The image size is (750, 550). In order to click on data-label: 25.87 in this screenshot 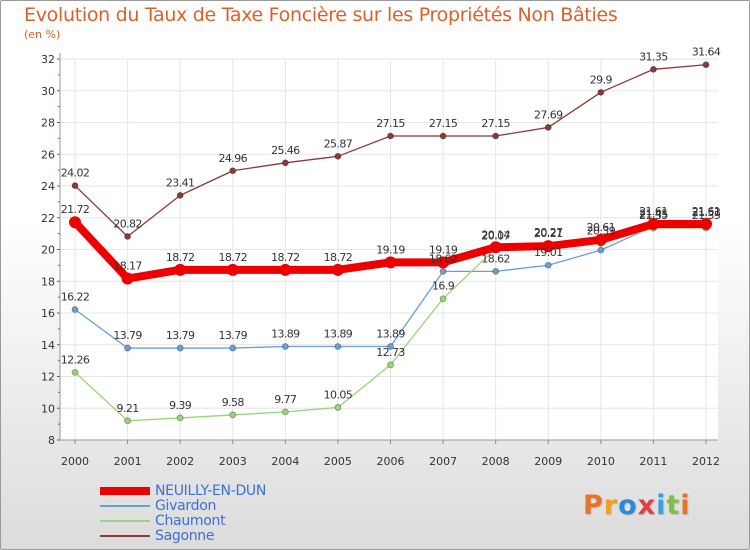, I will do `click(338, 143)`.